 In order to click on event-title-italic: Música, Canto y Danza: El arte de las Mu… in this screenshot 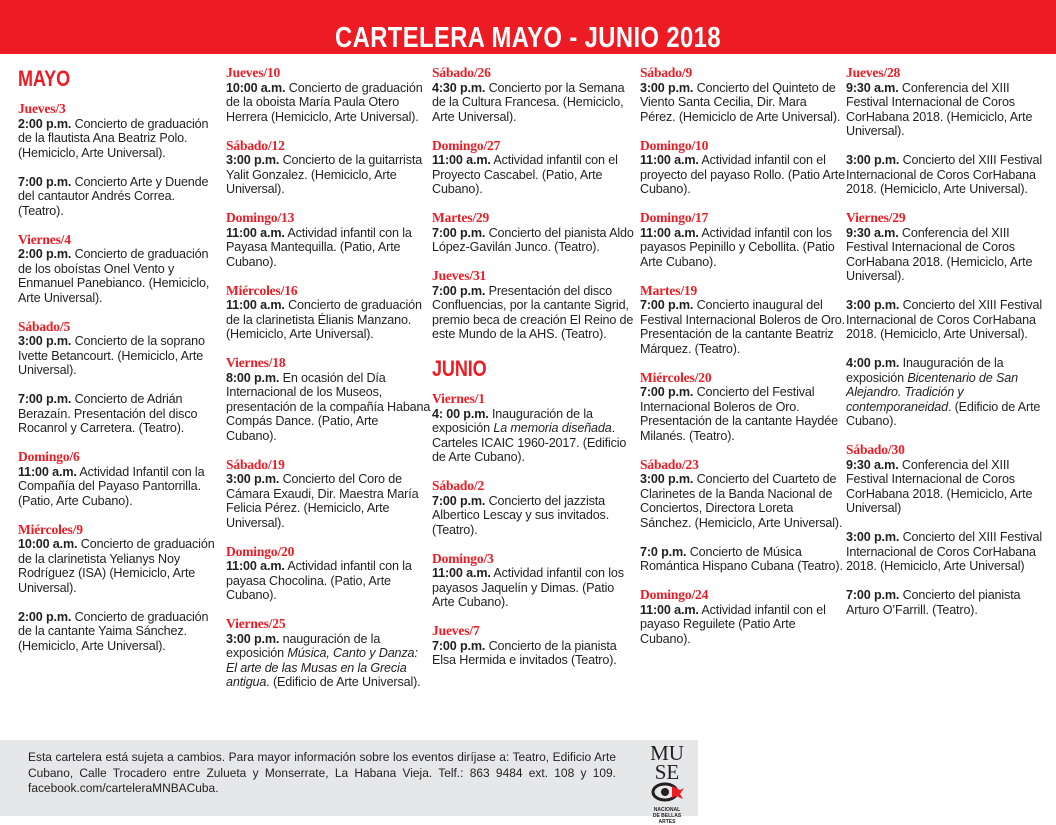, I will do `click(322, 667)`.